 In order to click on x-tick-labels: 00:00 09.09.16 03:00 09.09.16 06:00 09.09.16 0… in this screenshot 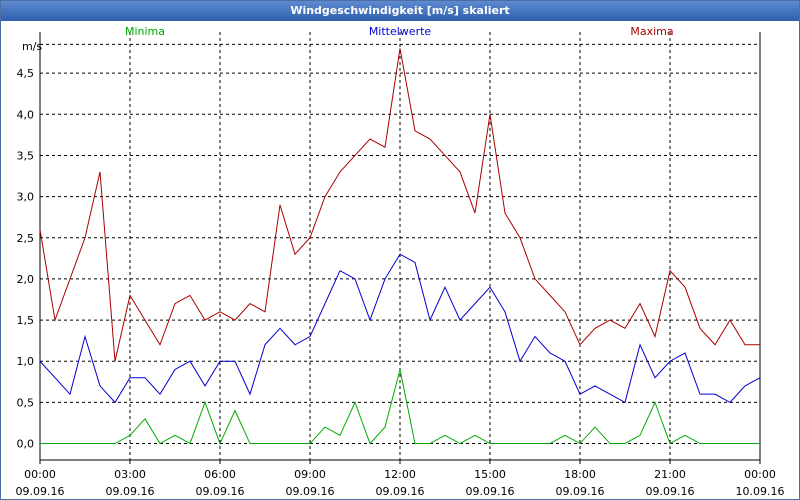, I will do `click(400, 483)`.